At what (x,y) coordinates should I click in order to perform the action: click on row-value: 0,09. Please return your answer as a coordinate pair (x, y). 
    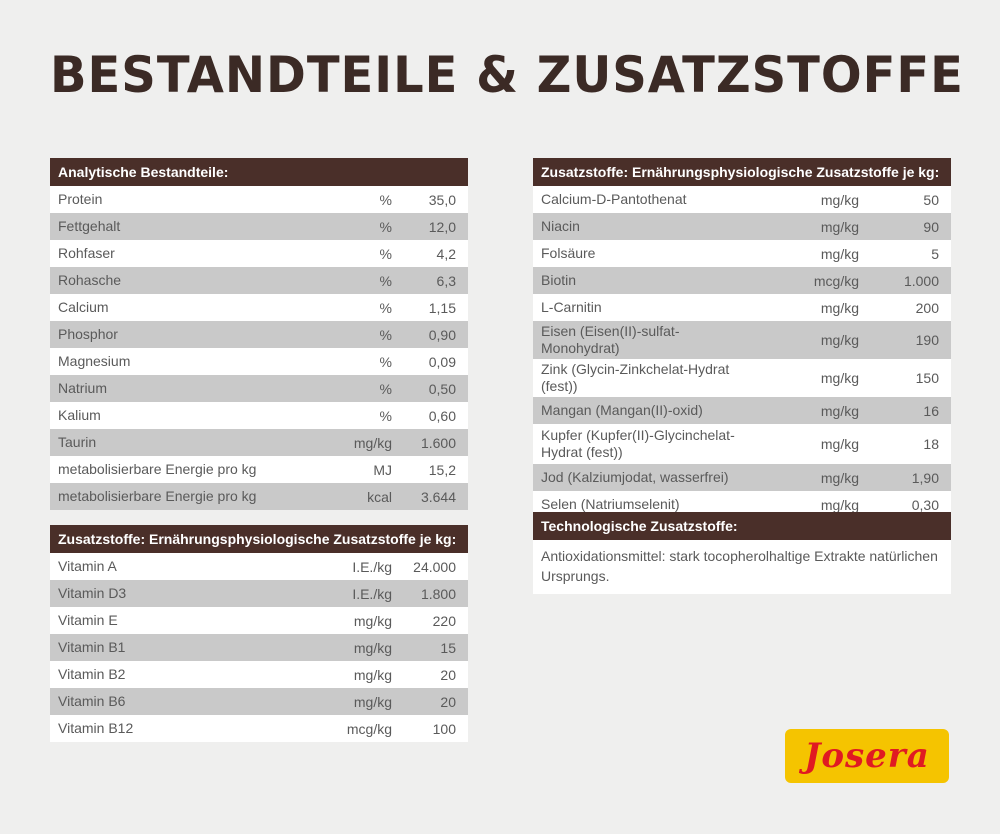
    Looking at the image, I should click on (442, 361).